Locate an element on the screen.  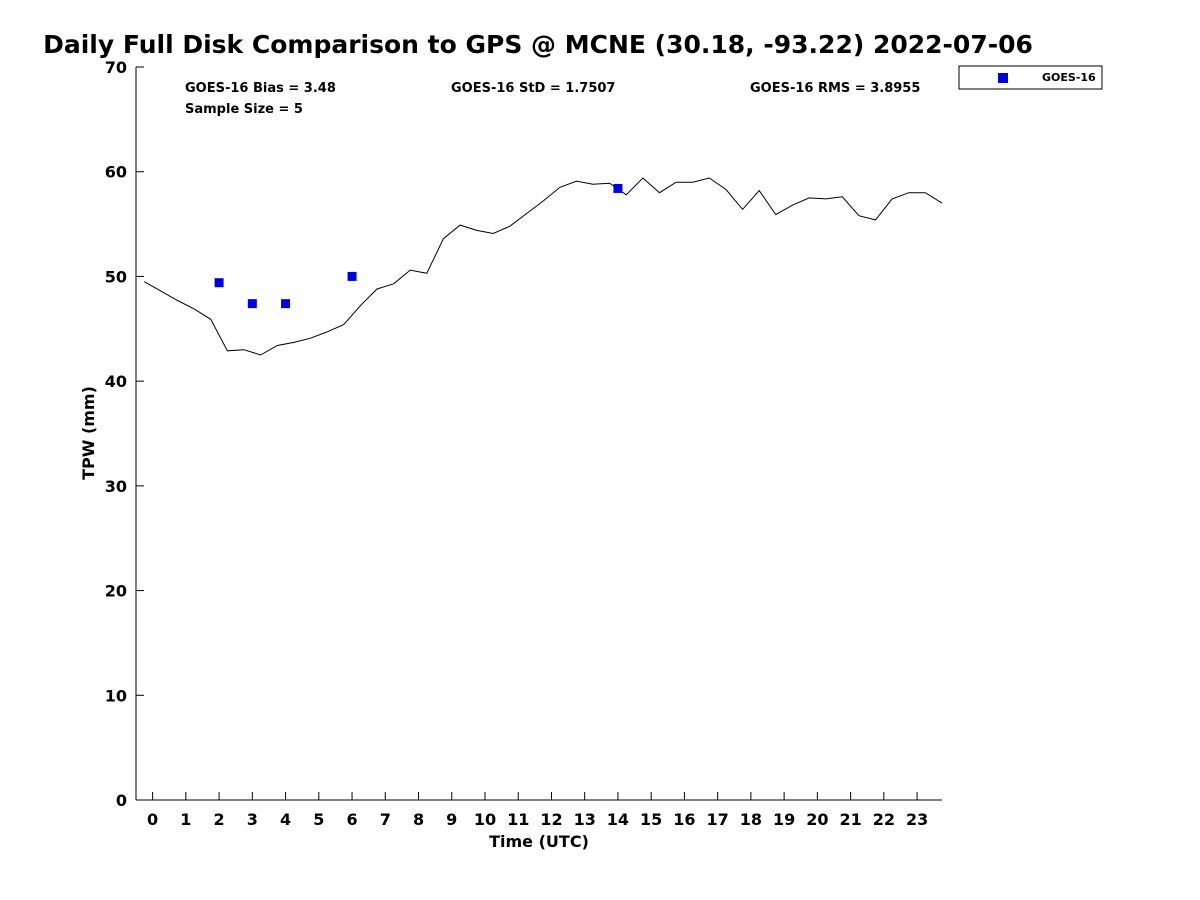
stat-bias: GOES-16 Bias = 3.48 is located at coordinates (260, 88).